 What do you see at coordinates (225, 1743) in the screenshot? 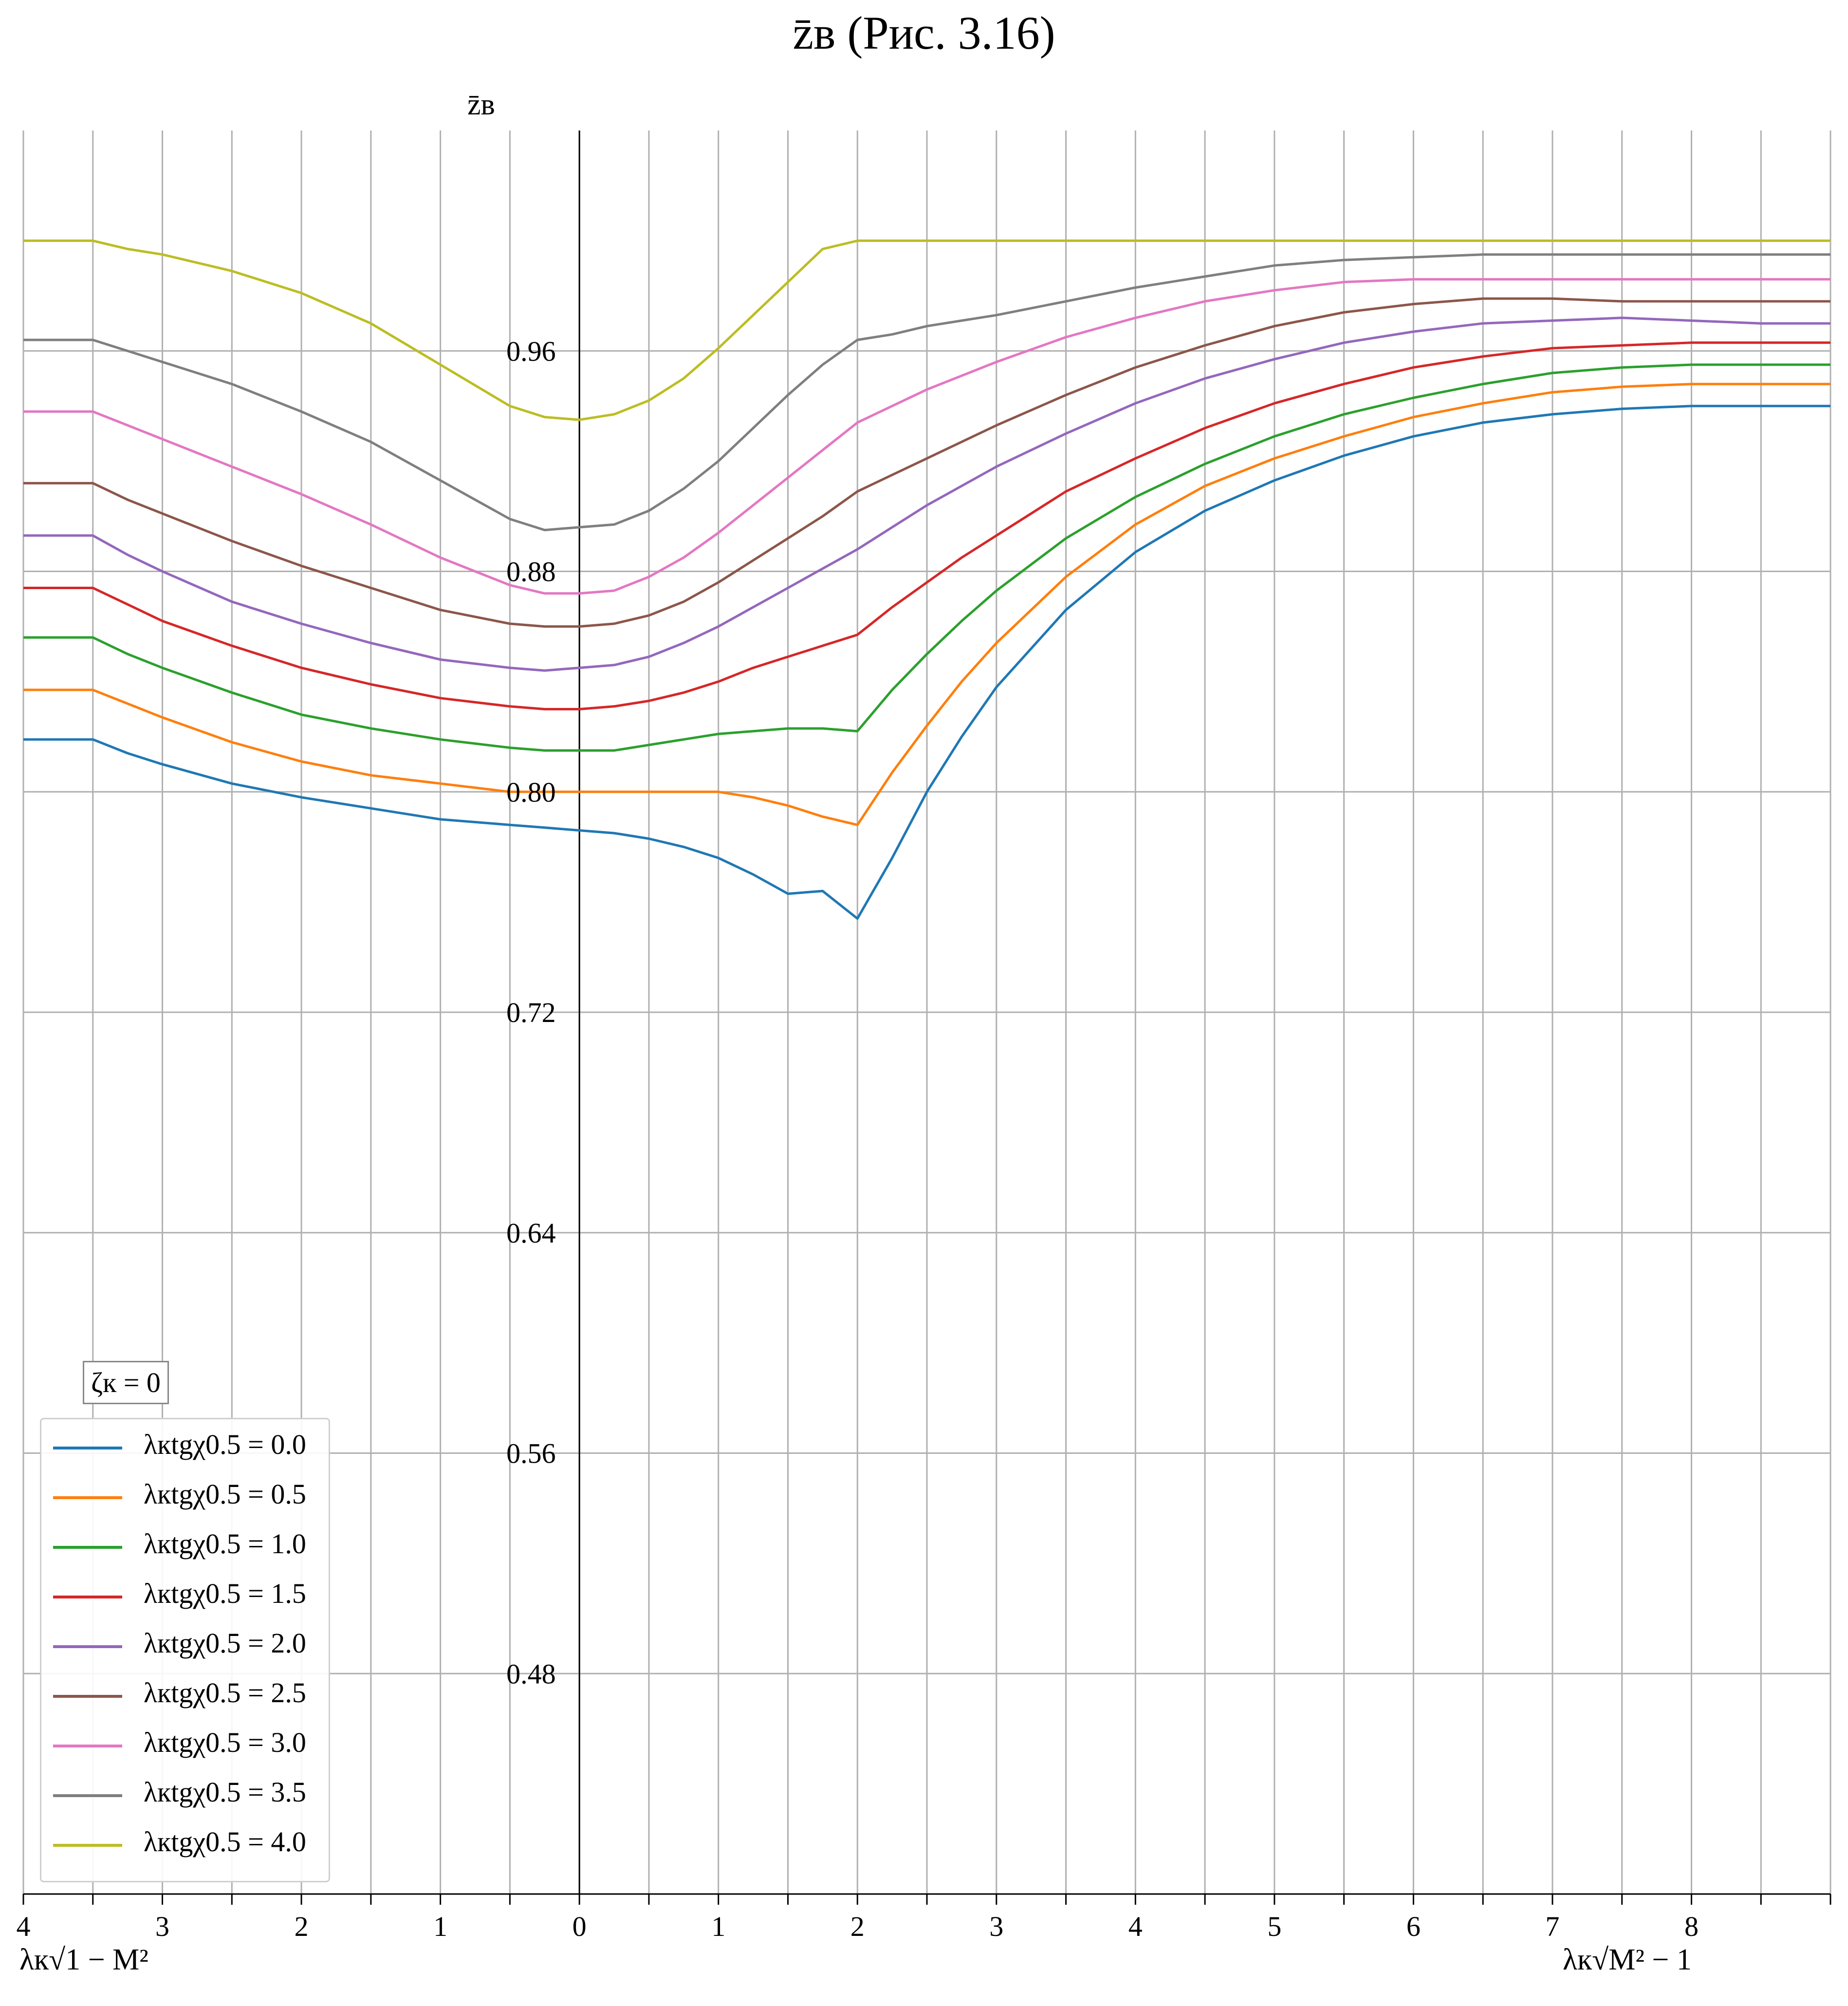
I see `legend-label: λкtgχ0.5 = 3.0` at bounding box center [225, 1743].